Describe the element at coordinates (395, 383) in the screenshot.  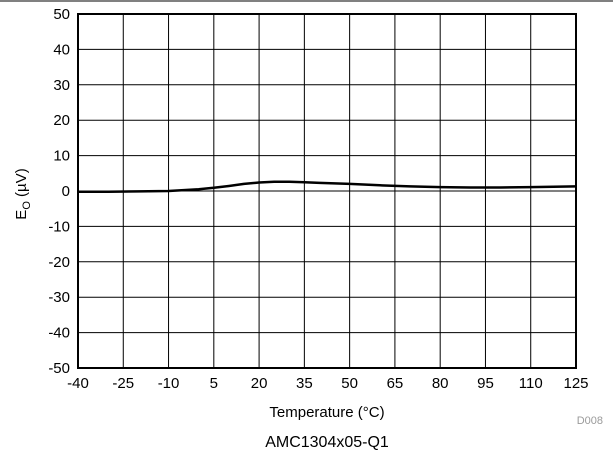
I see `x-tick-label: 65` at that location.